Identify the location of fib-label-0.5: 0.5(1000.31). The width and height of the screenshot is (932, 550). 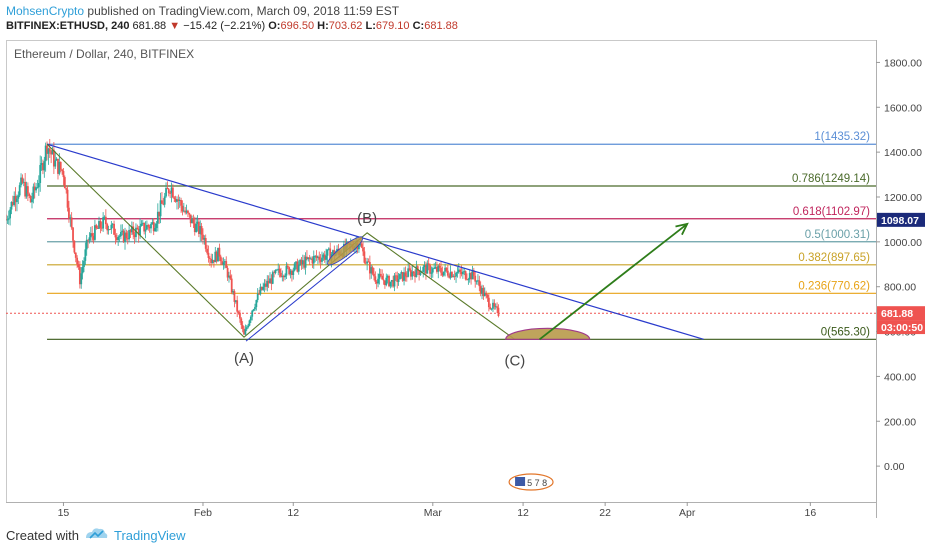
(837, 235).